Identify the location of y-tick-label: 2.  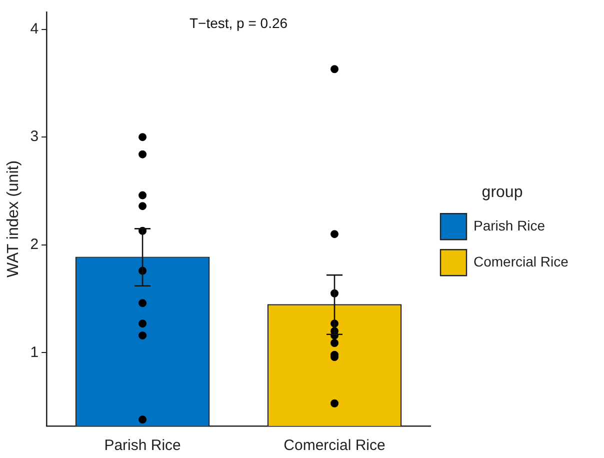
(34, 245).